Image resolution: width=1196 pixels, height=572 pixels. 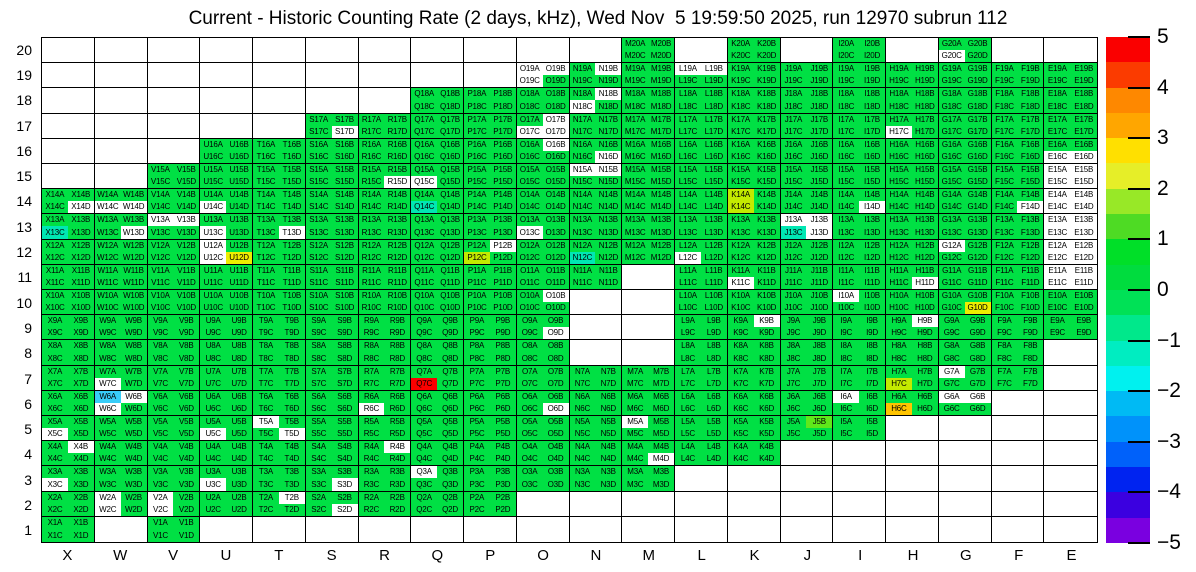 What do you see at coordinates (793, 69) in the screenshot?
I see `cell: J19A` at bounding box center [793, 69].